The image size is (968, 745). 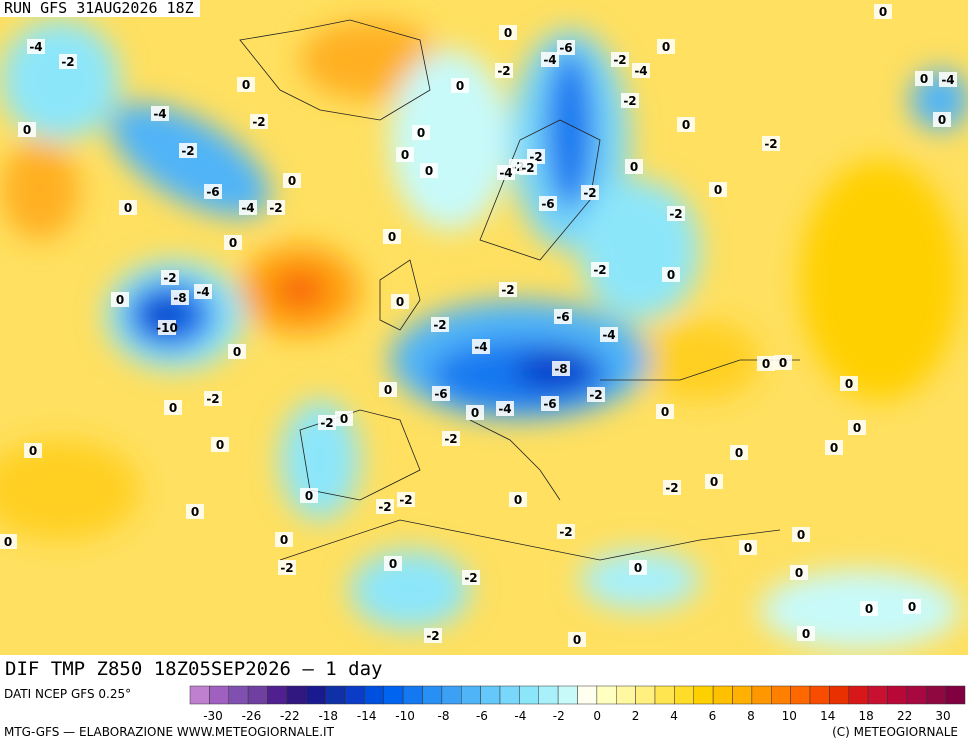 What do you see at coordinates (100, 8) in the screenshot?
I see `run-title: RUN GFS 31AUG2026 18Z` at bounding box center [100, 8].